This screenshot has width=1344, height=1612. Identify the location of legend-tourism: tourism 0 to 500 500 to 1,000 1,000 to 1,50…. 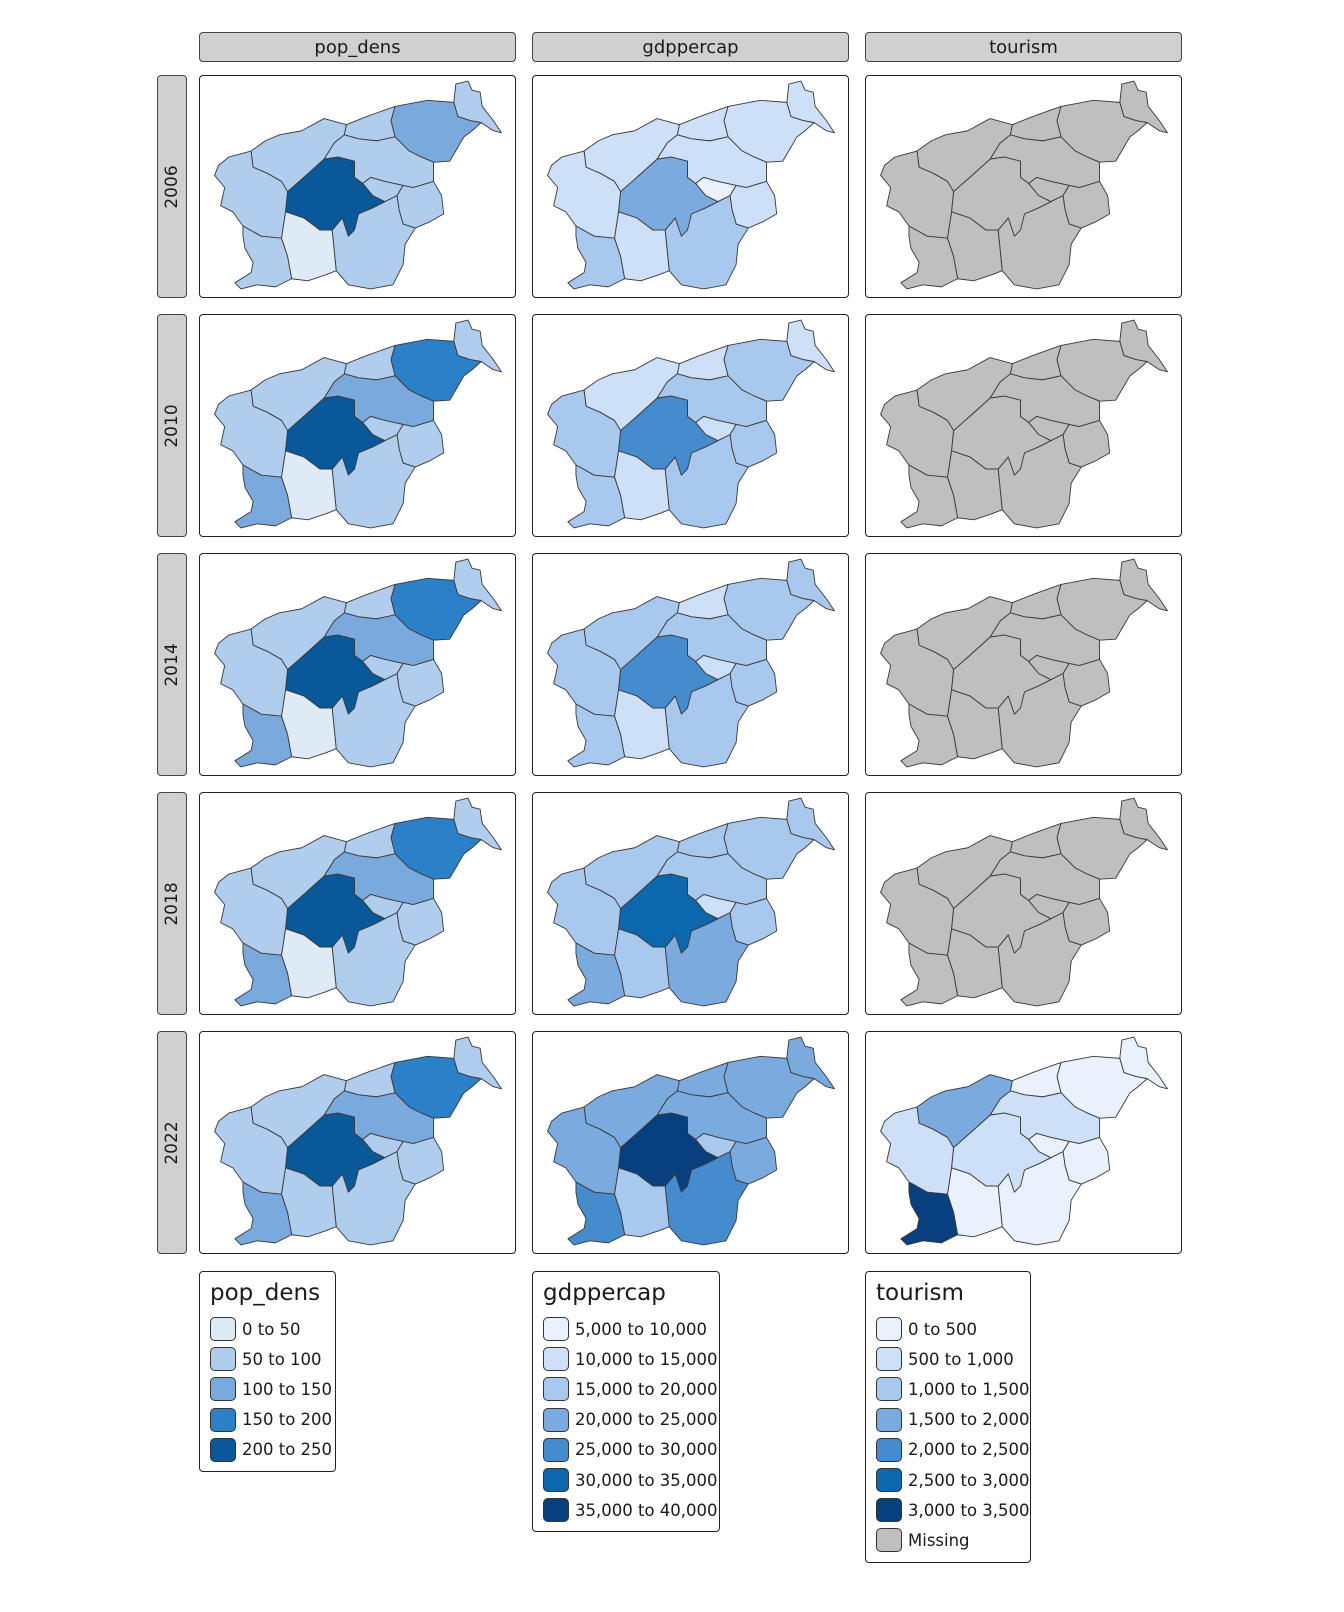
(948, 1417).